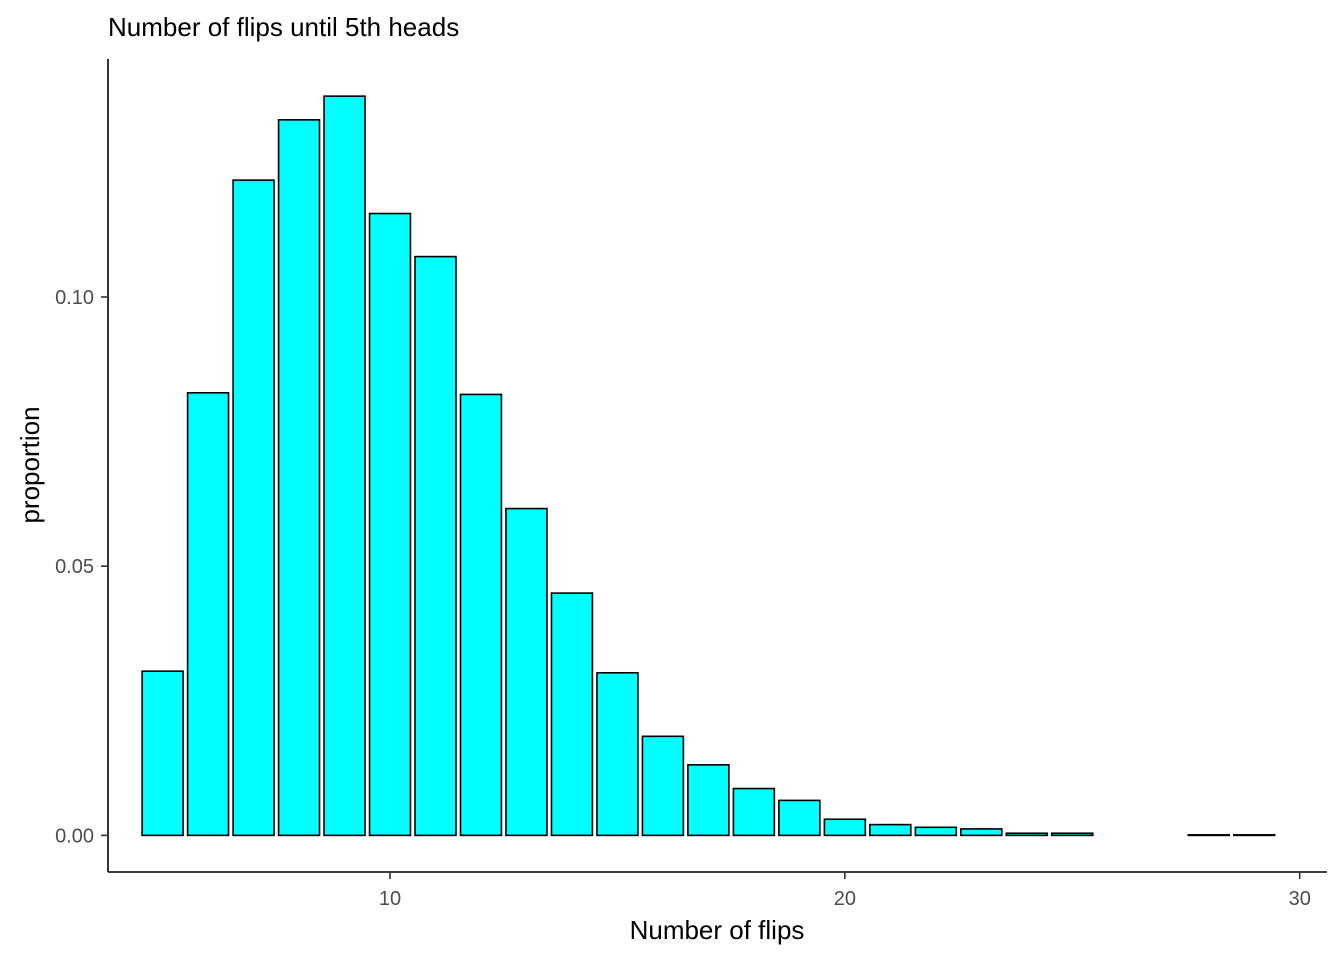 This screenshot has height=960, width=1344. What do you see at coordinates (74, 567) in the screenshot?
I see `y-tick-label: 0.05` at bounding box center [74, 567].